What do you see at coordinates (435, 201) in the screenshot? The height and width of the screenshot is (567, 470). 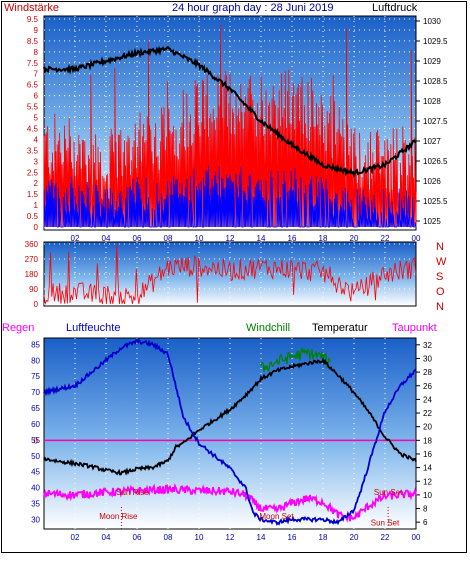 I see `right-tick-label: 1025.5` at bounding box center [435, 201].